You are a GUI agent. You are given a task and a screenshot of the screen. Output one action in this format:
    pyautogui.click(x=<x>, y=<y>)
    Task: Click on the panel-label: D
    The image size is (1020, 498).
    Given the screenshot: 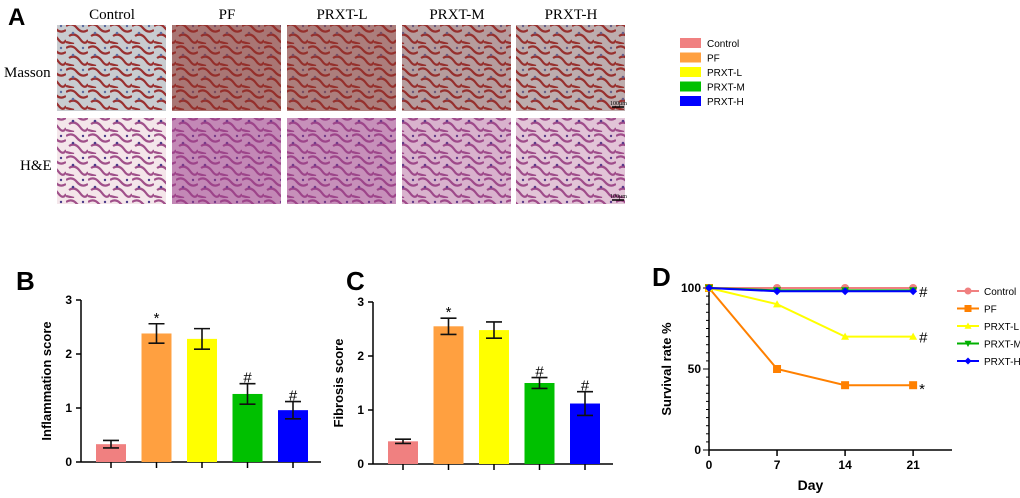 What is the action you would take?
    pyautogui.click(x=661, y=277)
    